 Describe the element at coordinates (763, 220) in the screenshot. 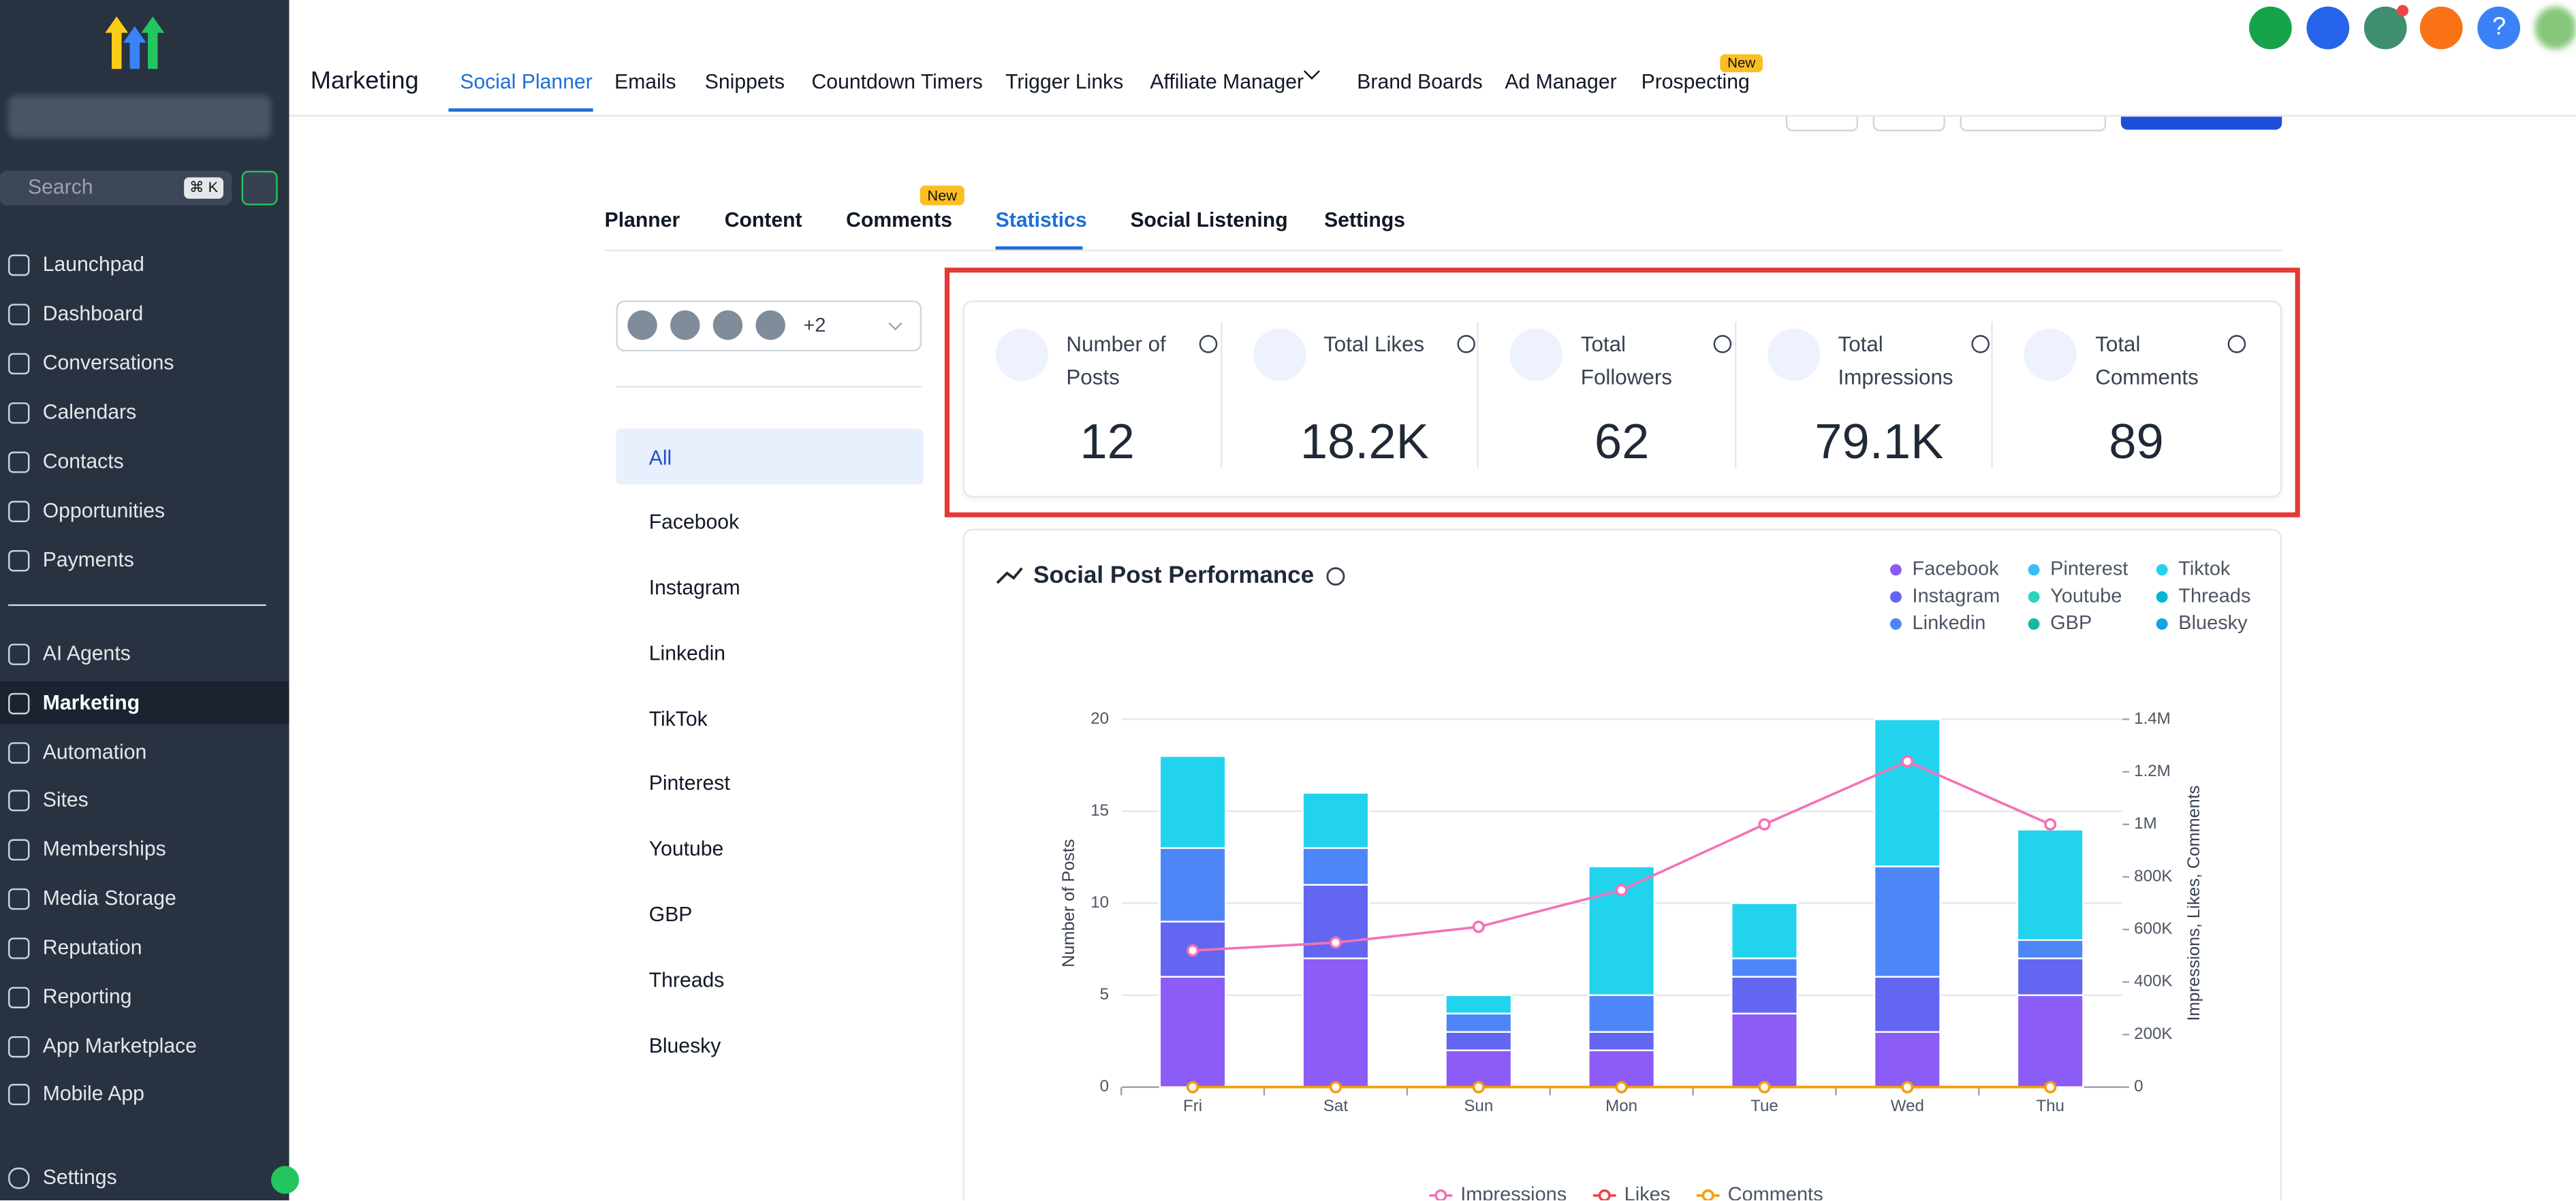

I see `sub-tab: Content` at that location.